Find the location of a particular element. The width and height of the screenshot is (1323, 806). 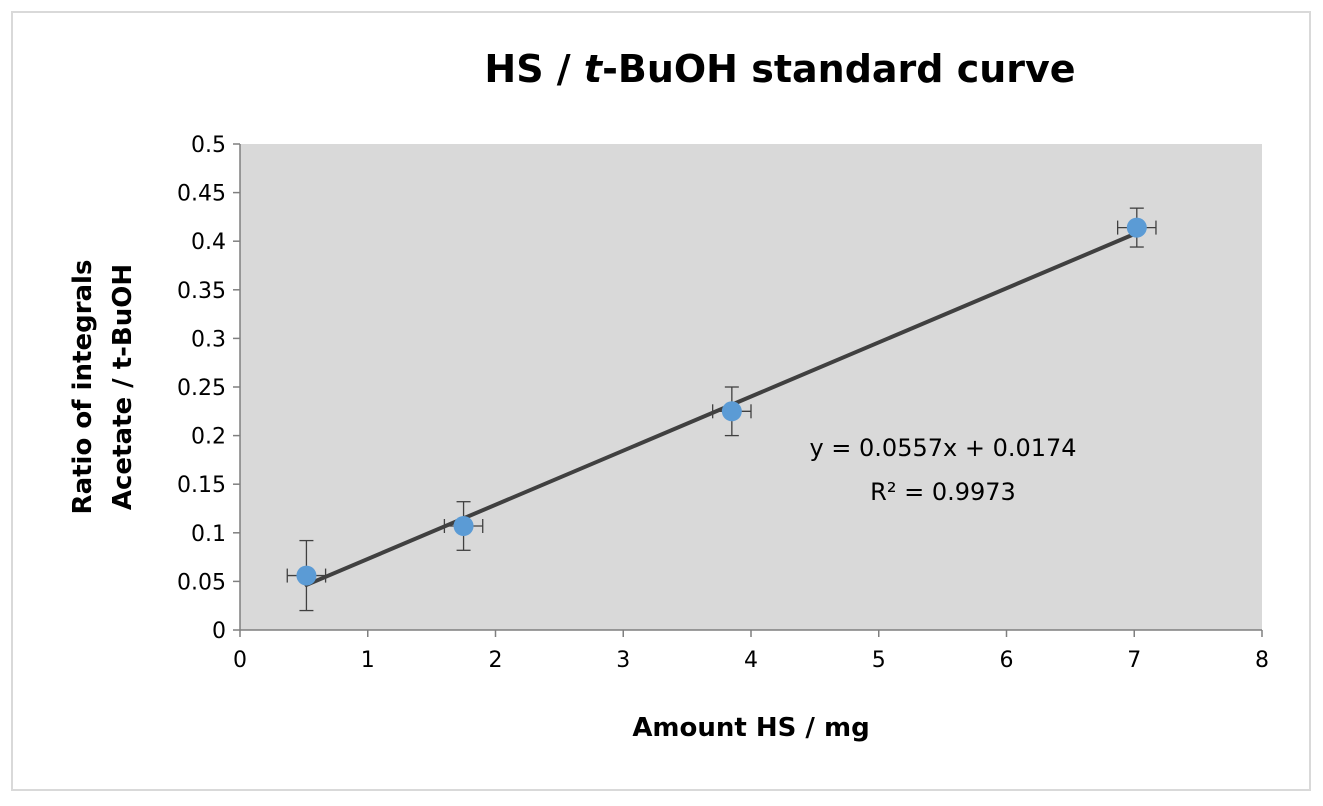

x-tick-label: 1 is located at coordinates (368, 660).